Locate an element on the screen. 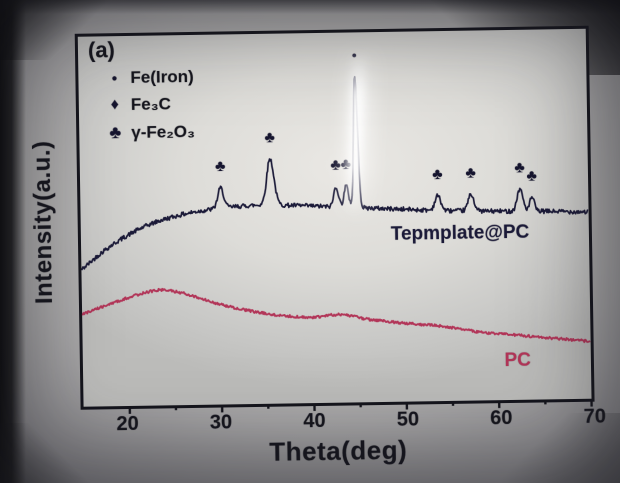 The image size is (620, 483). legend-item-gfe2o3: ♣ γ-Fe₂O₃ is located at coordinates (151, 132).